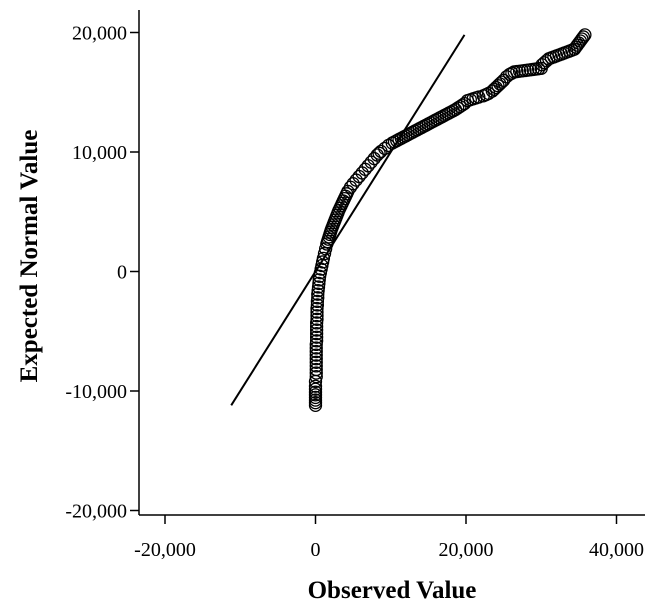  Describe the element at coordinates (96, 512) in the screenshot. I see `y-tick-label: -20,000` at that location.